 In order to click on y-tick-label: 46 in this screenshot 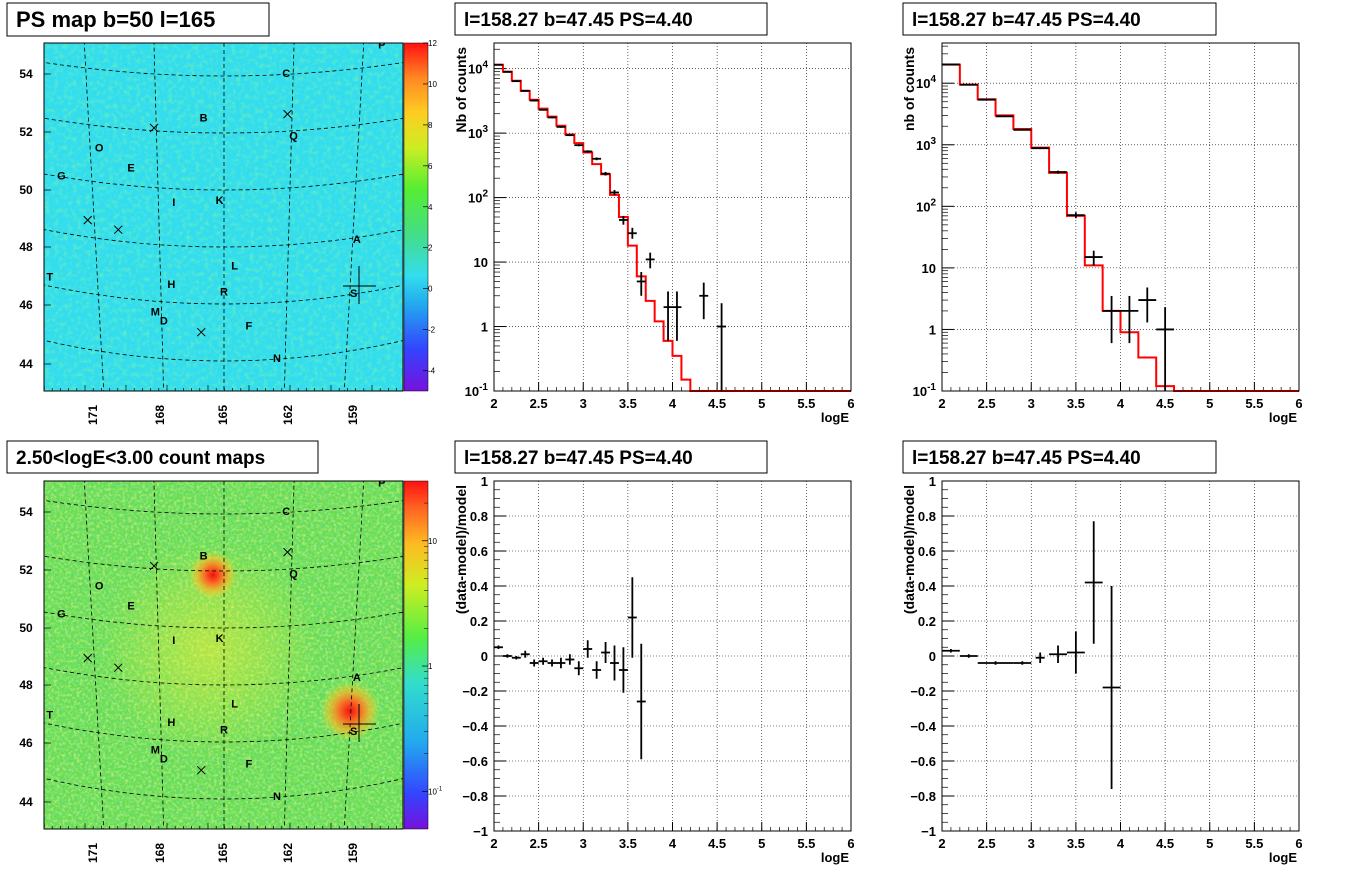, I will do `click(26, 305)`.